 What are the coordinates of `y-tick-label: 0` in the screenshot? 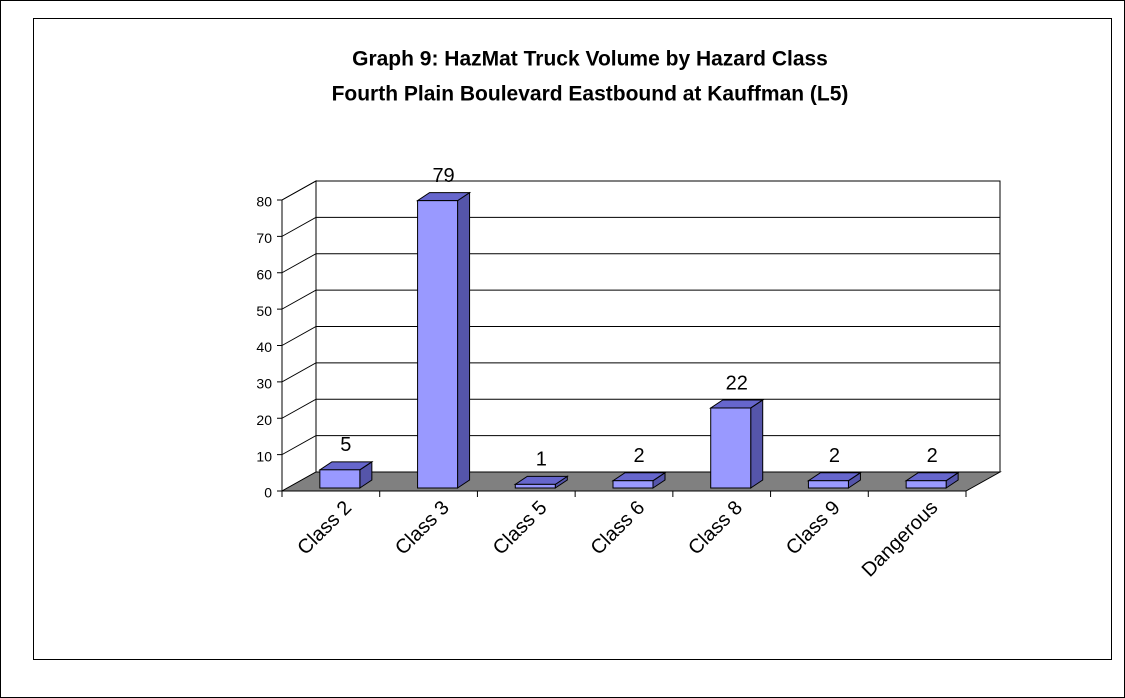 It's located at (268, 493).